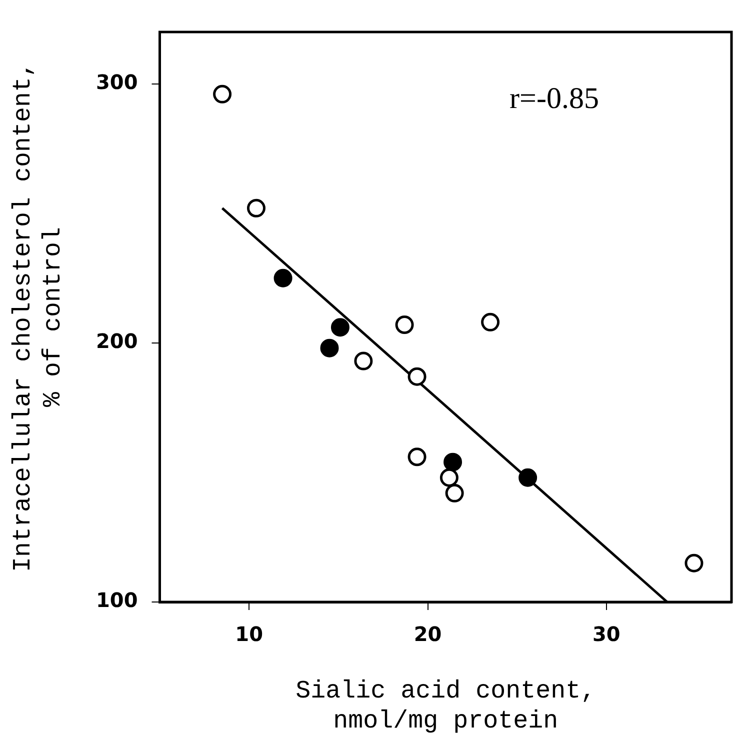  I want to click on annotation: r=-0.85, so click(554, 98).